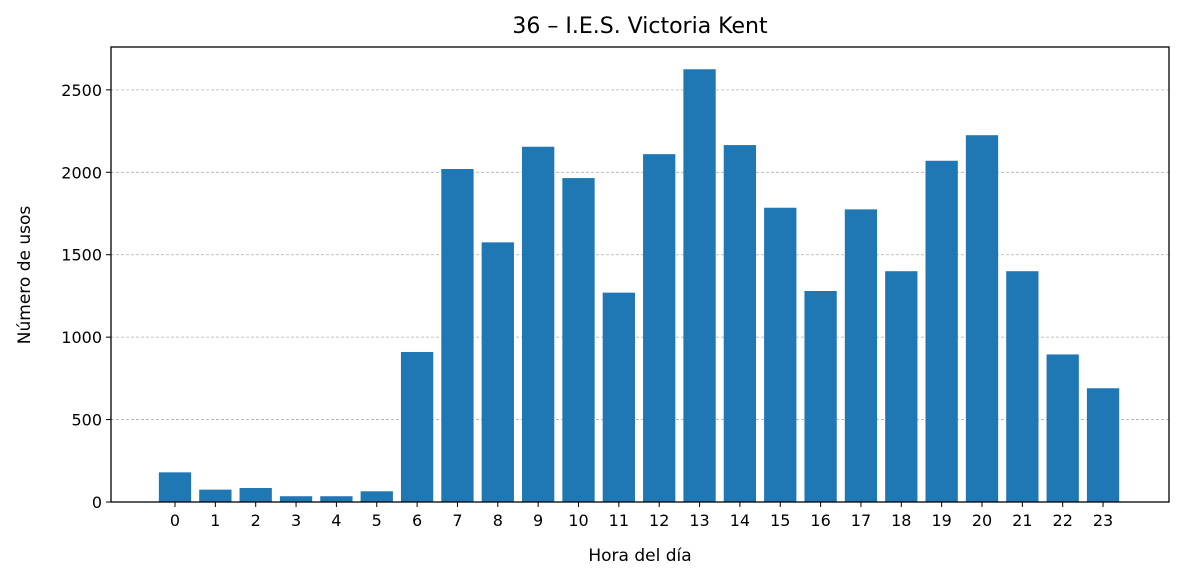  I want to click on y-tick-label: 2000, so click(81, 172).